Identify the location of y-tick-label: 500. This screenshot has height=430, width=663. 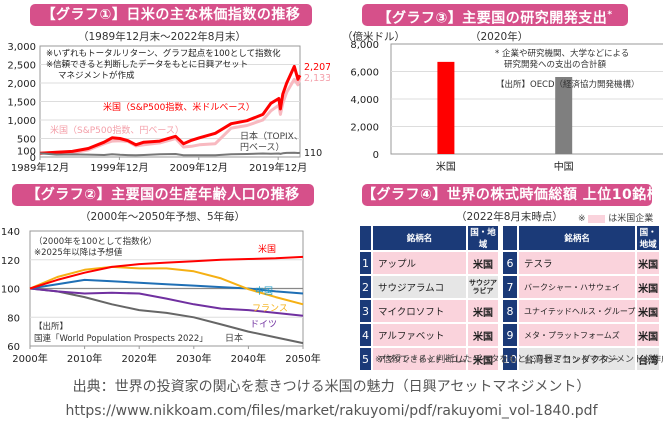
(26, 140).